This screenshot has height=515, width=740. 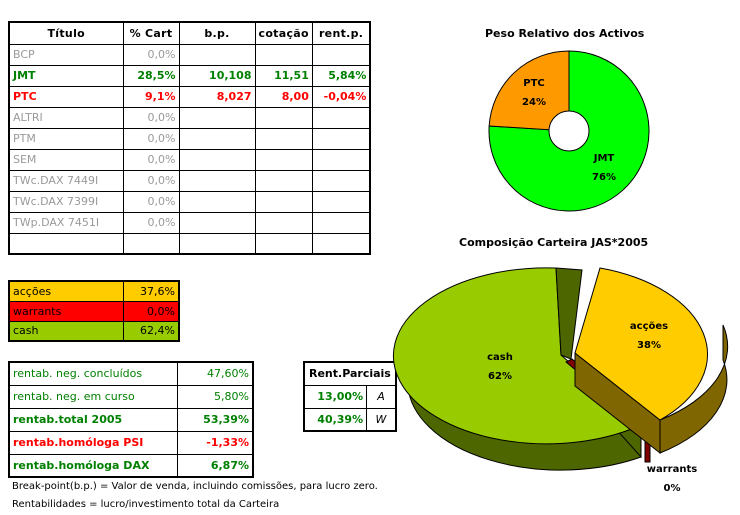 What do you see at coordinates (350, 373) in the screenshot?
I see `partials-header: Rent.Parciais` at bounding box center [350, 373].